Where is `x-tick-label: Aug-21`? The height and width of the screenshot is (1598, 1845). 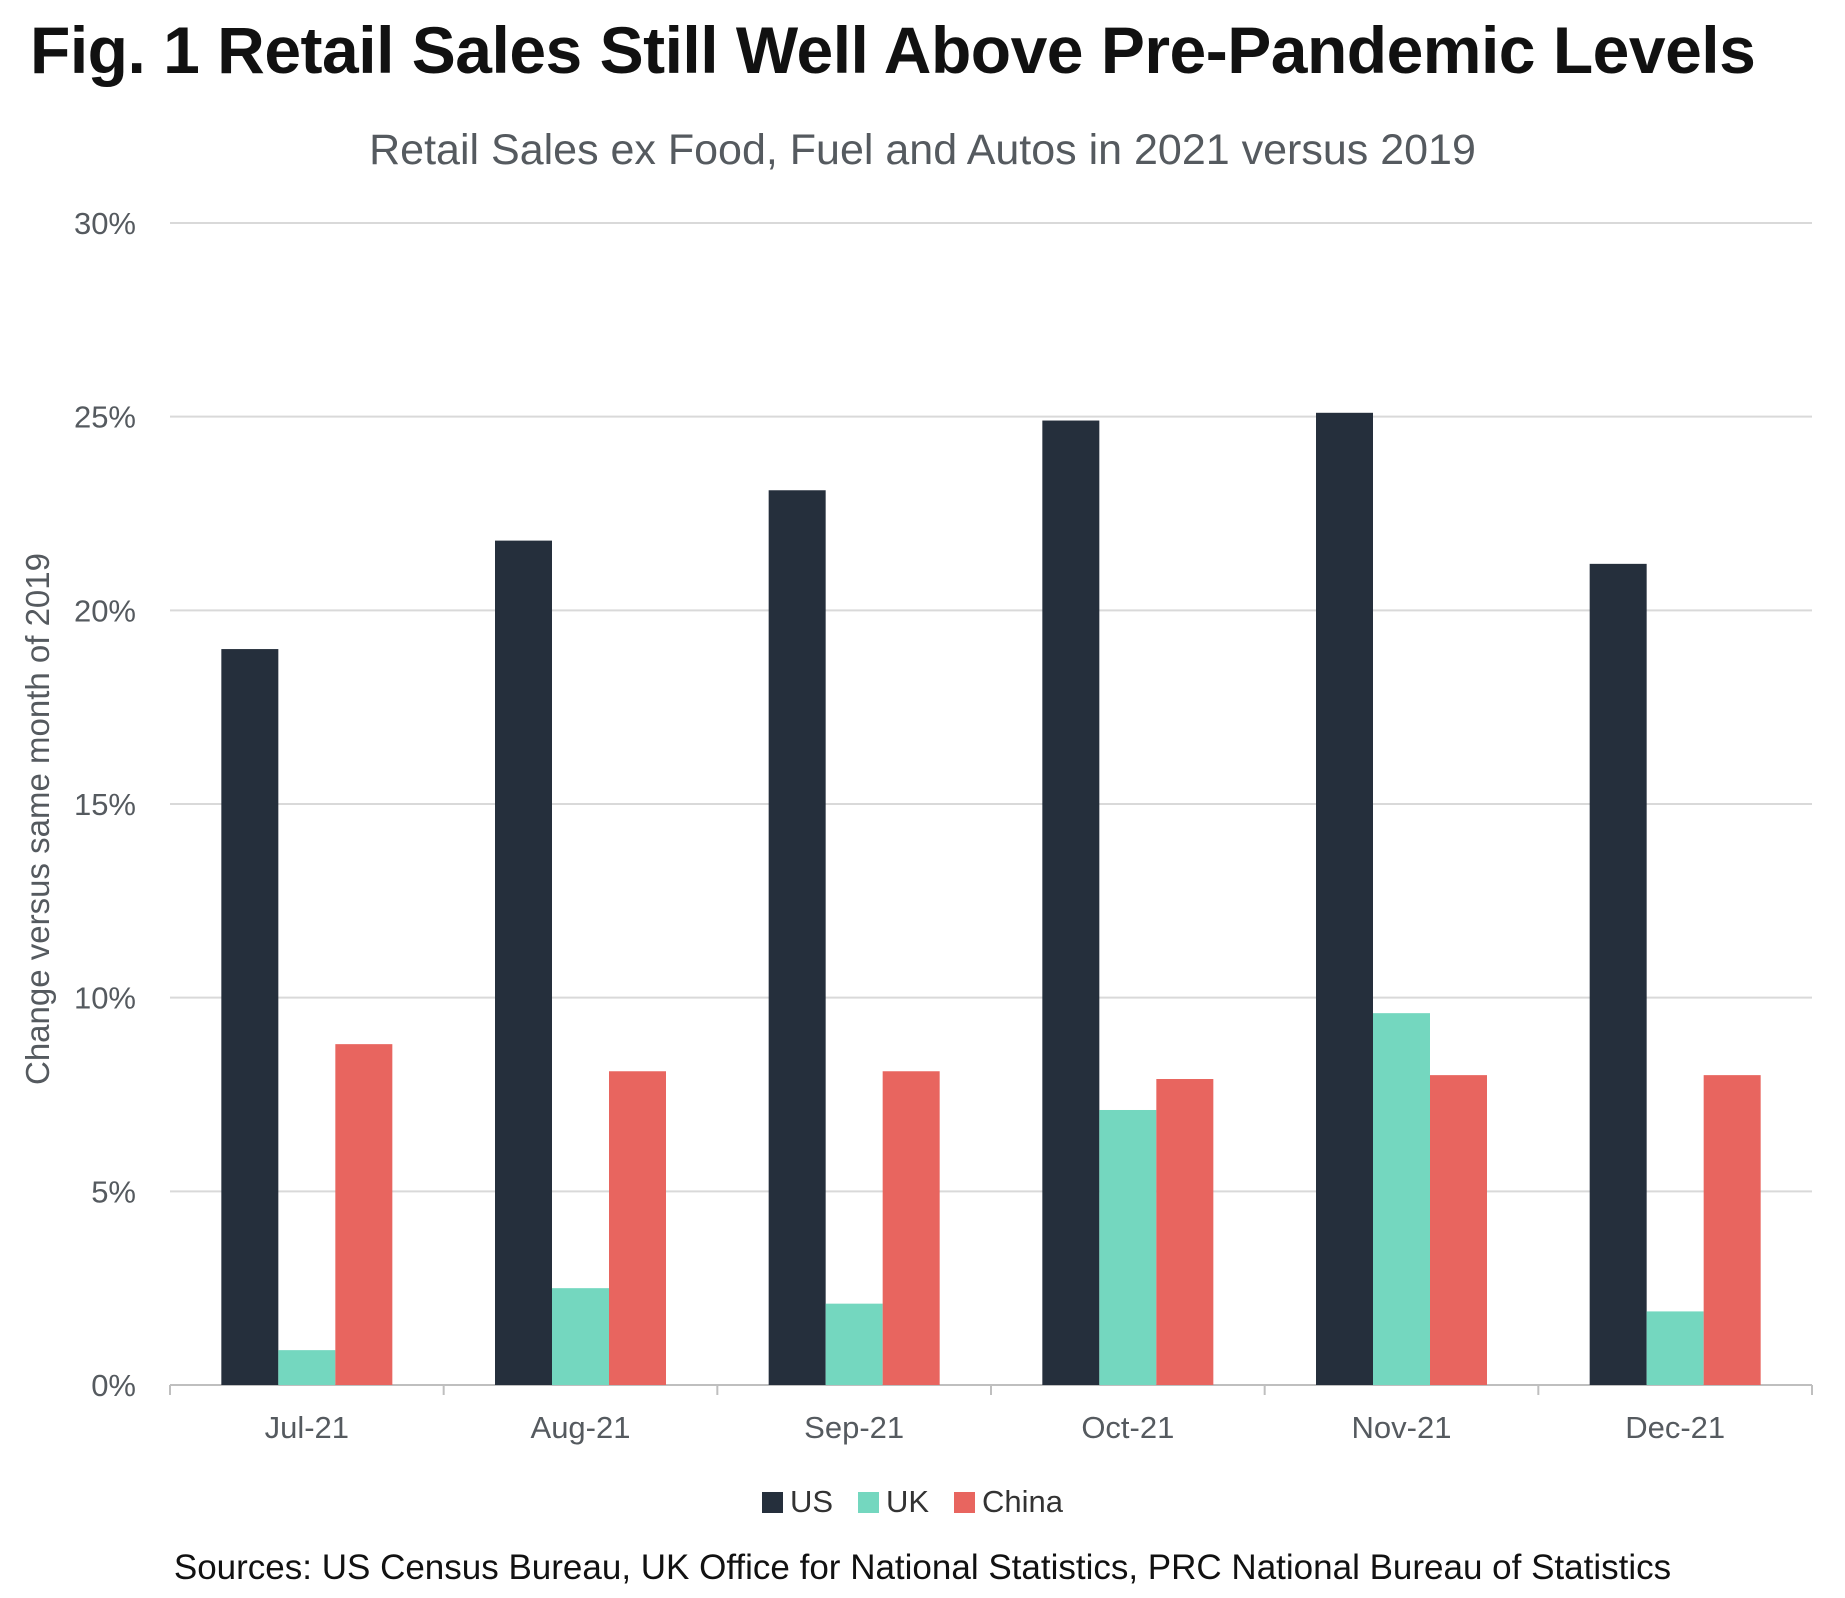
x-tick-label: Aug-21 is located at coordinates (581, 1427).